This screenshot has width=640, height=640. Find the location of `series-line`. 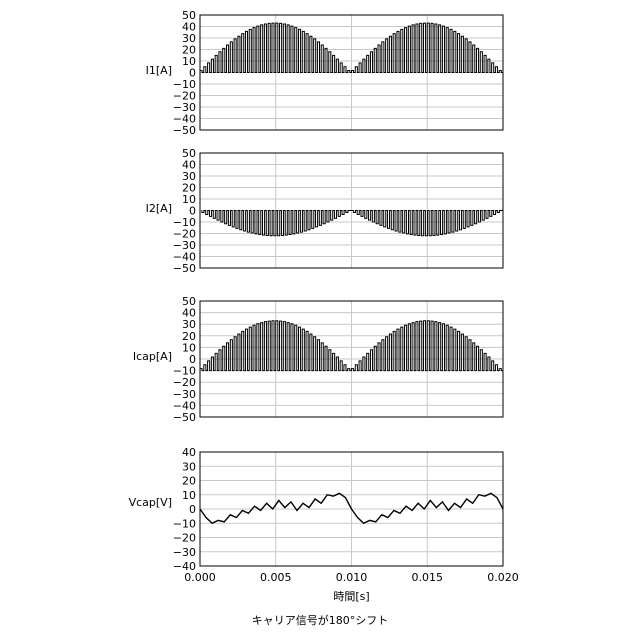

series-line is located at coordinates (352, 223).